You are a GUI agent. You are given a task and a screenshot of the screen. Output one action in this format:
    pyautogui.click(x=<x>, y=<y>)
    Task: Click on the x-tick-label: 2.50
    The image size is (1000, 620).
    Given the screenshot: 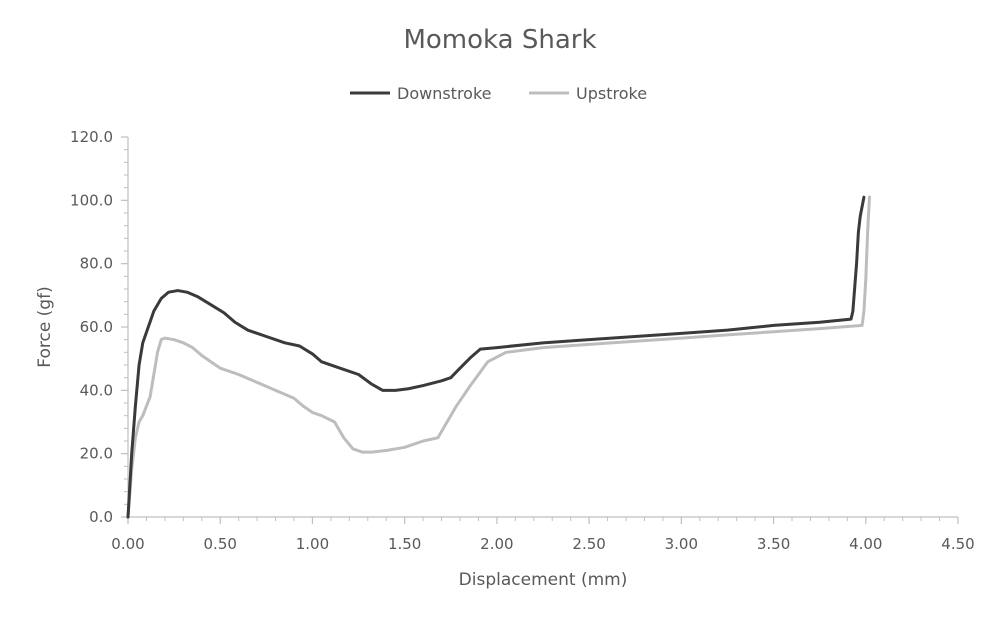 What is the action you would take?
    pyautogui.click(x=588, y=544)
    